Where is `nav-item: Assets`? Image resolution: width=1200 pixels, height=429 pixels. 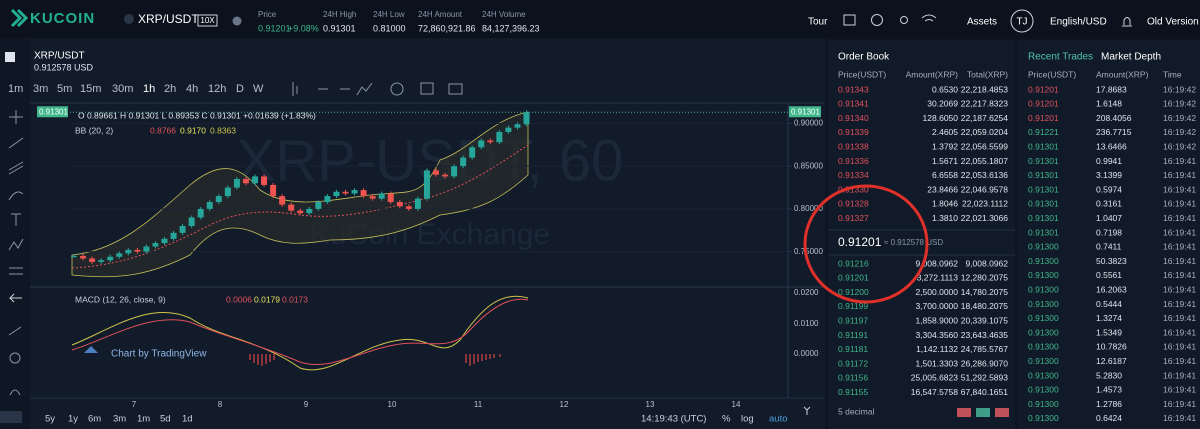 nav-item: Assets is located at coordinates (982, 22).